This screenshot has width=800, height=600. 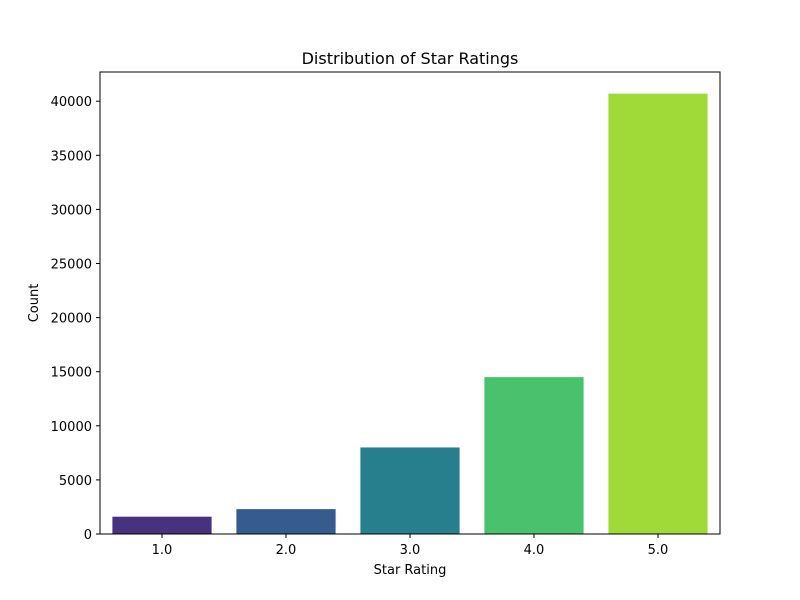 What do you see at coordinates (410, 490) in the screenshot?
I see `bar-3.0` at bounding box center [410, 490].